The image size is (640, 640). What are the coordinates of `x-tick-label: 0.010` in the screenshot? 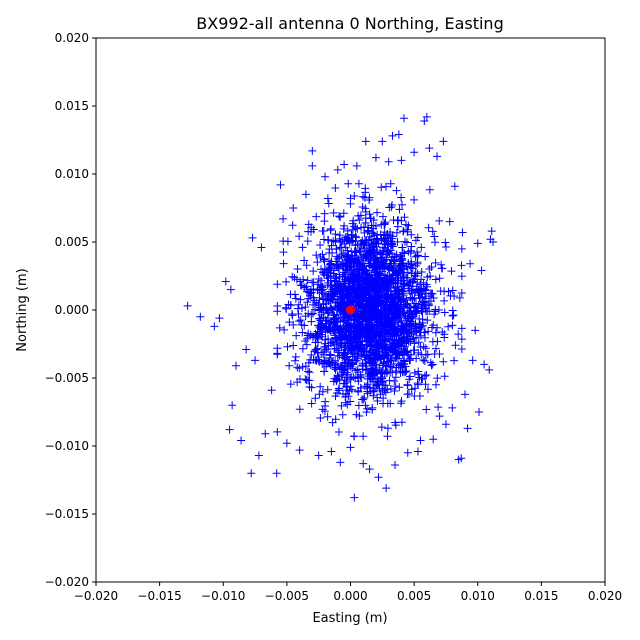 It's located at (478, 596).